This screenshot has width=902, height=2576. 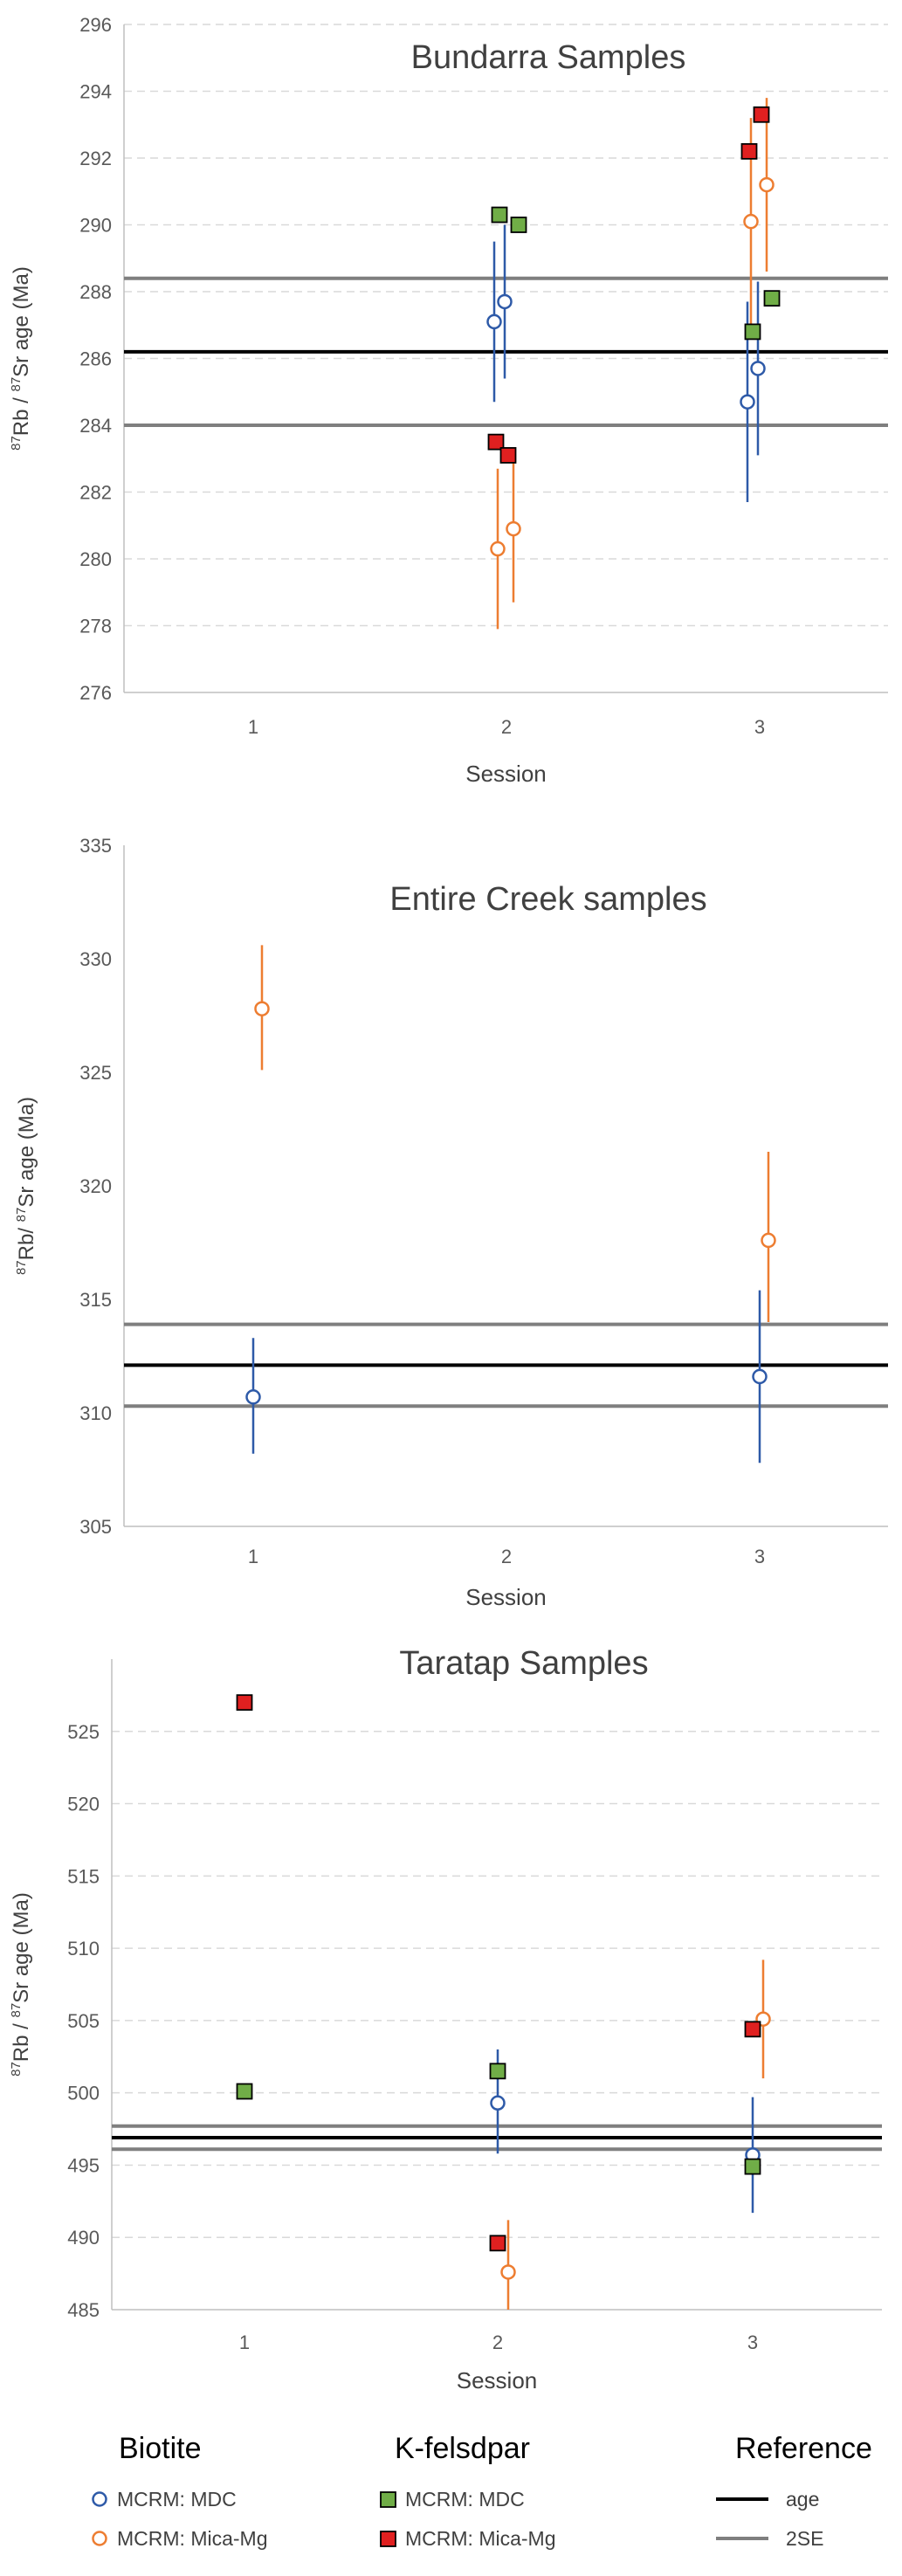 I want to click on y-tick-label: 525, so click(x=83, y=1732).